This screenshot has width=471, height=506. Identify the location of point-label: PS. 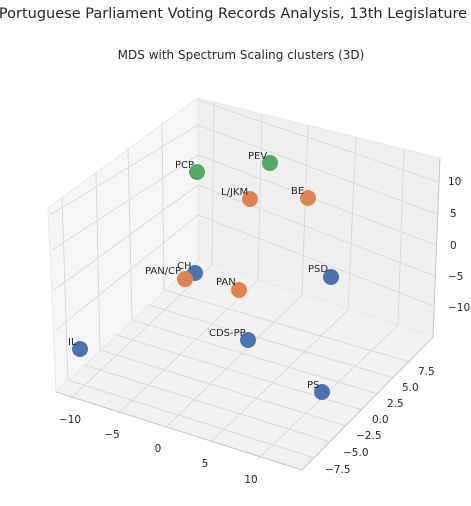
(313, 385).